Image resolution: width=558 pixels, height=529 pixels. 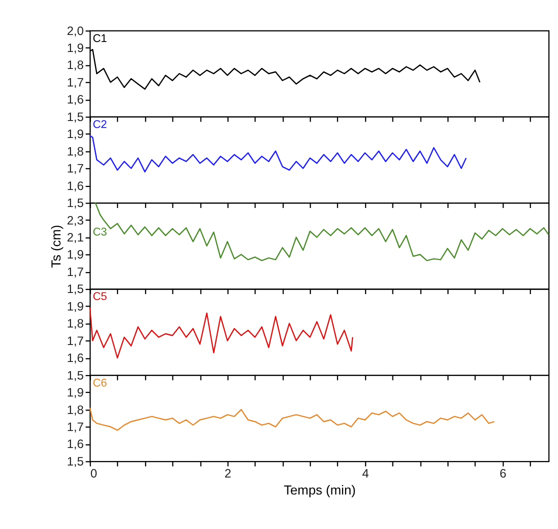 I want to click on y-axis-title: Ts (cm), so click(x=56, y=246).